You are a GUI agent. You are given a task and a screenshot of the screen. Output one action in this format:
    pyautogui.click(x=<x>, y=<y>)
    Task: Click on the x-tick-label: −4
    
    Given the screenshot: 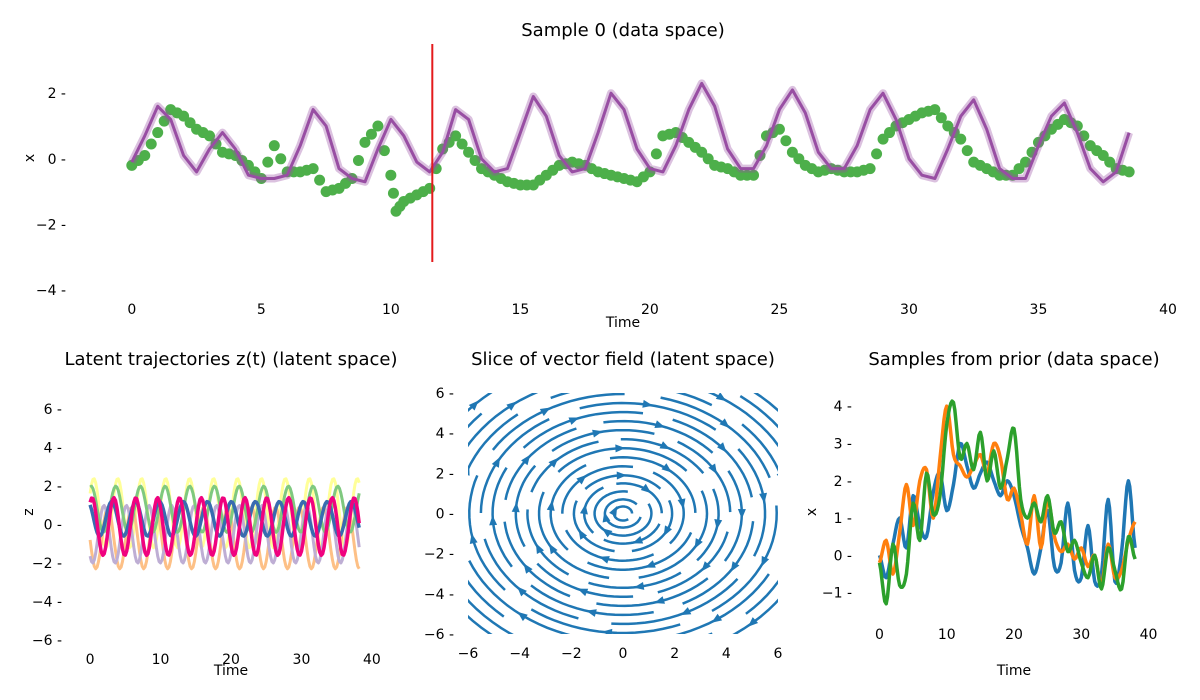 What is the action you would take?
    pyautogui.click(x=519, y=654)
    